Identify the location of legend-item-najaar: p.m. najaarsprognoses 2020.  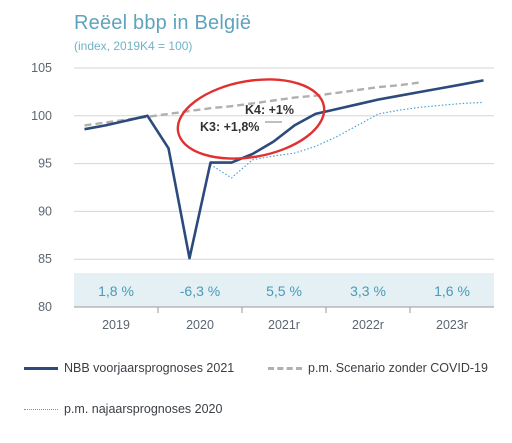
(123, 409).